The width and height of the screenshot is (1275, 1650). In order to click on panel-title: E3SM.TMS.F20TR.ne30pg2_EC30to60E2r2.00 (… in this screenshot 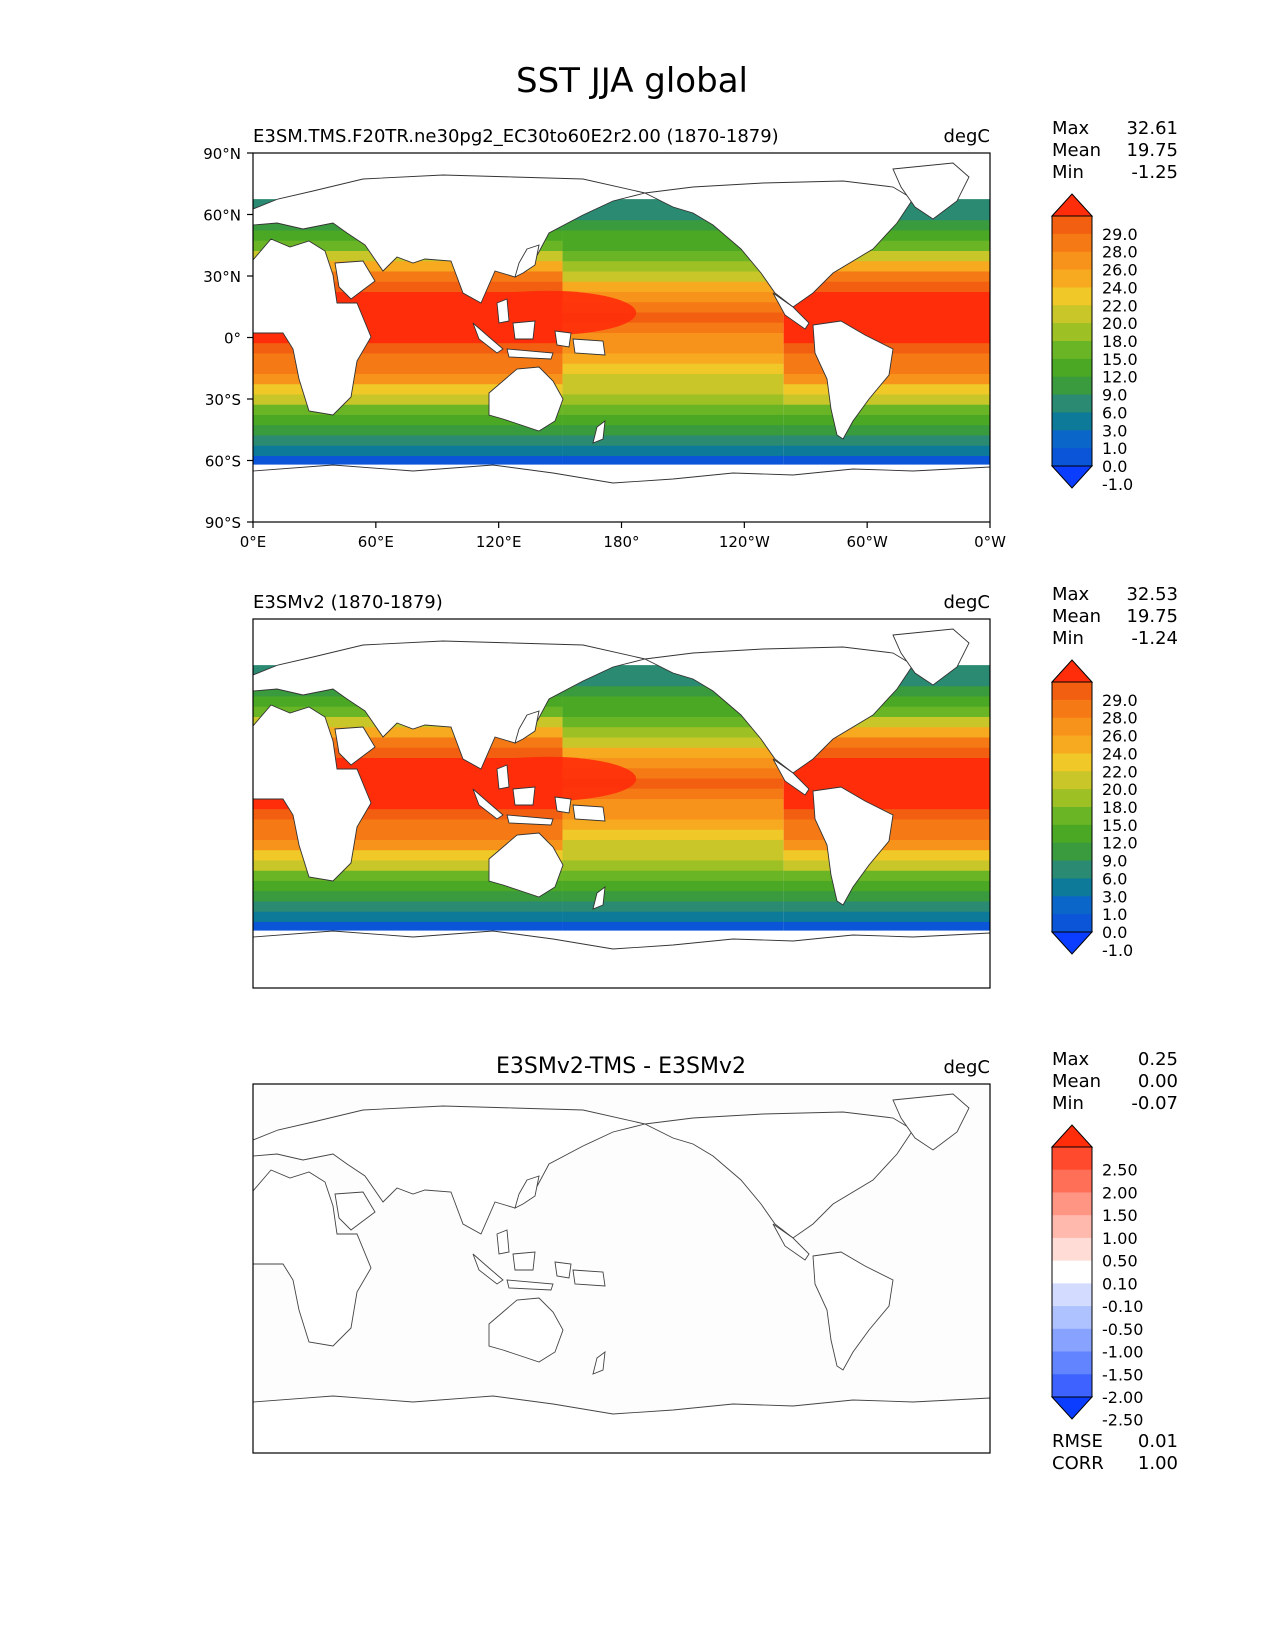, I will do `click(516, 136)`.